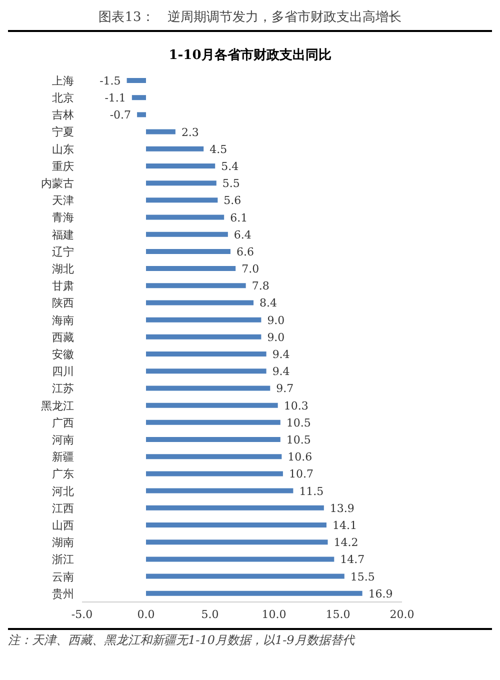 The width and height of the screenshot is (500, 680). Describe the element at coordinates (301, 474) in the screenshot. I see `data-label: 10.7` at that location.